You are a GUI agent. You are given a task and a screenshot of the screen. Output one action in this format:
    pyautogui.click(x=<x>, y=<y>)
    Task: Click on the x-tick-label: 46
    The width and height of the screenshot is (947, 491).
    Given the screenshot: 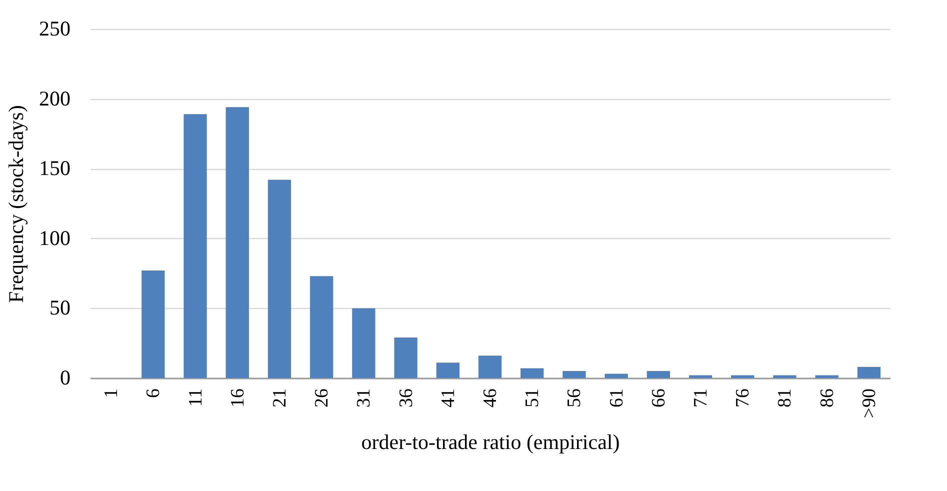 What is the action you would take?
    pyautogui.click(x=490, y=398)
    